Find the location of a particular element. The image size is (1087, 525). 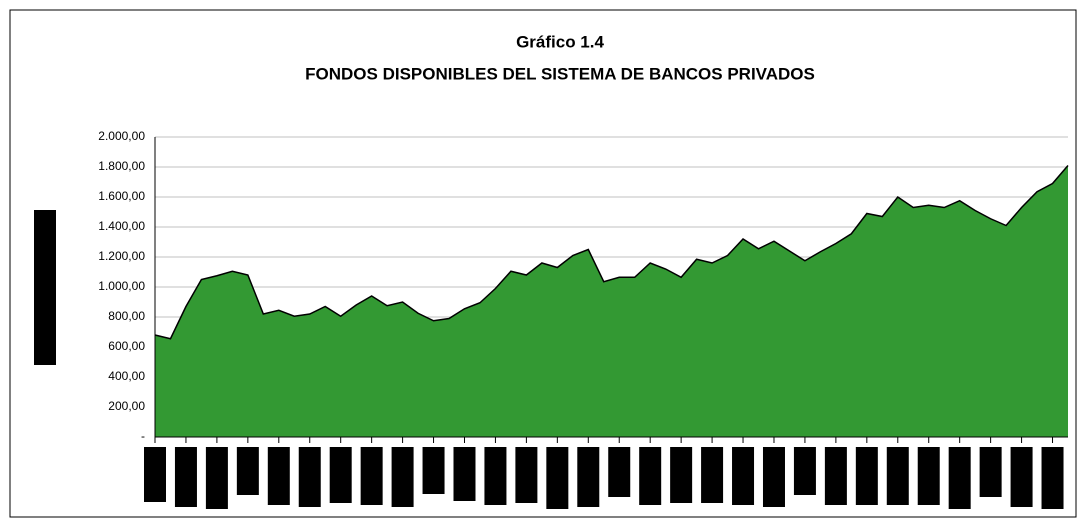

y-tick-label: 1.800,00 is located at coordinates (121, 166).